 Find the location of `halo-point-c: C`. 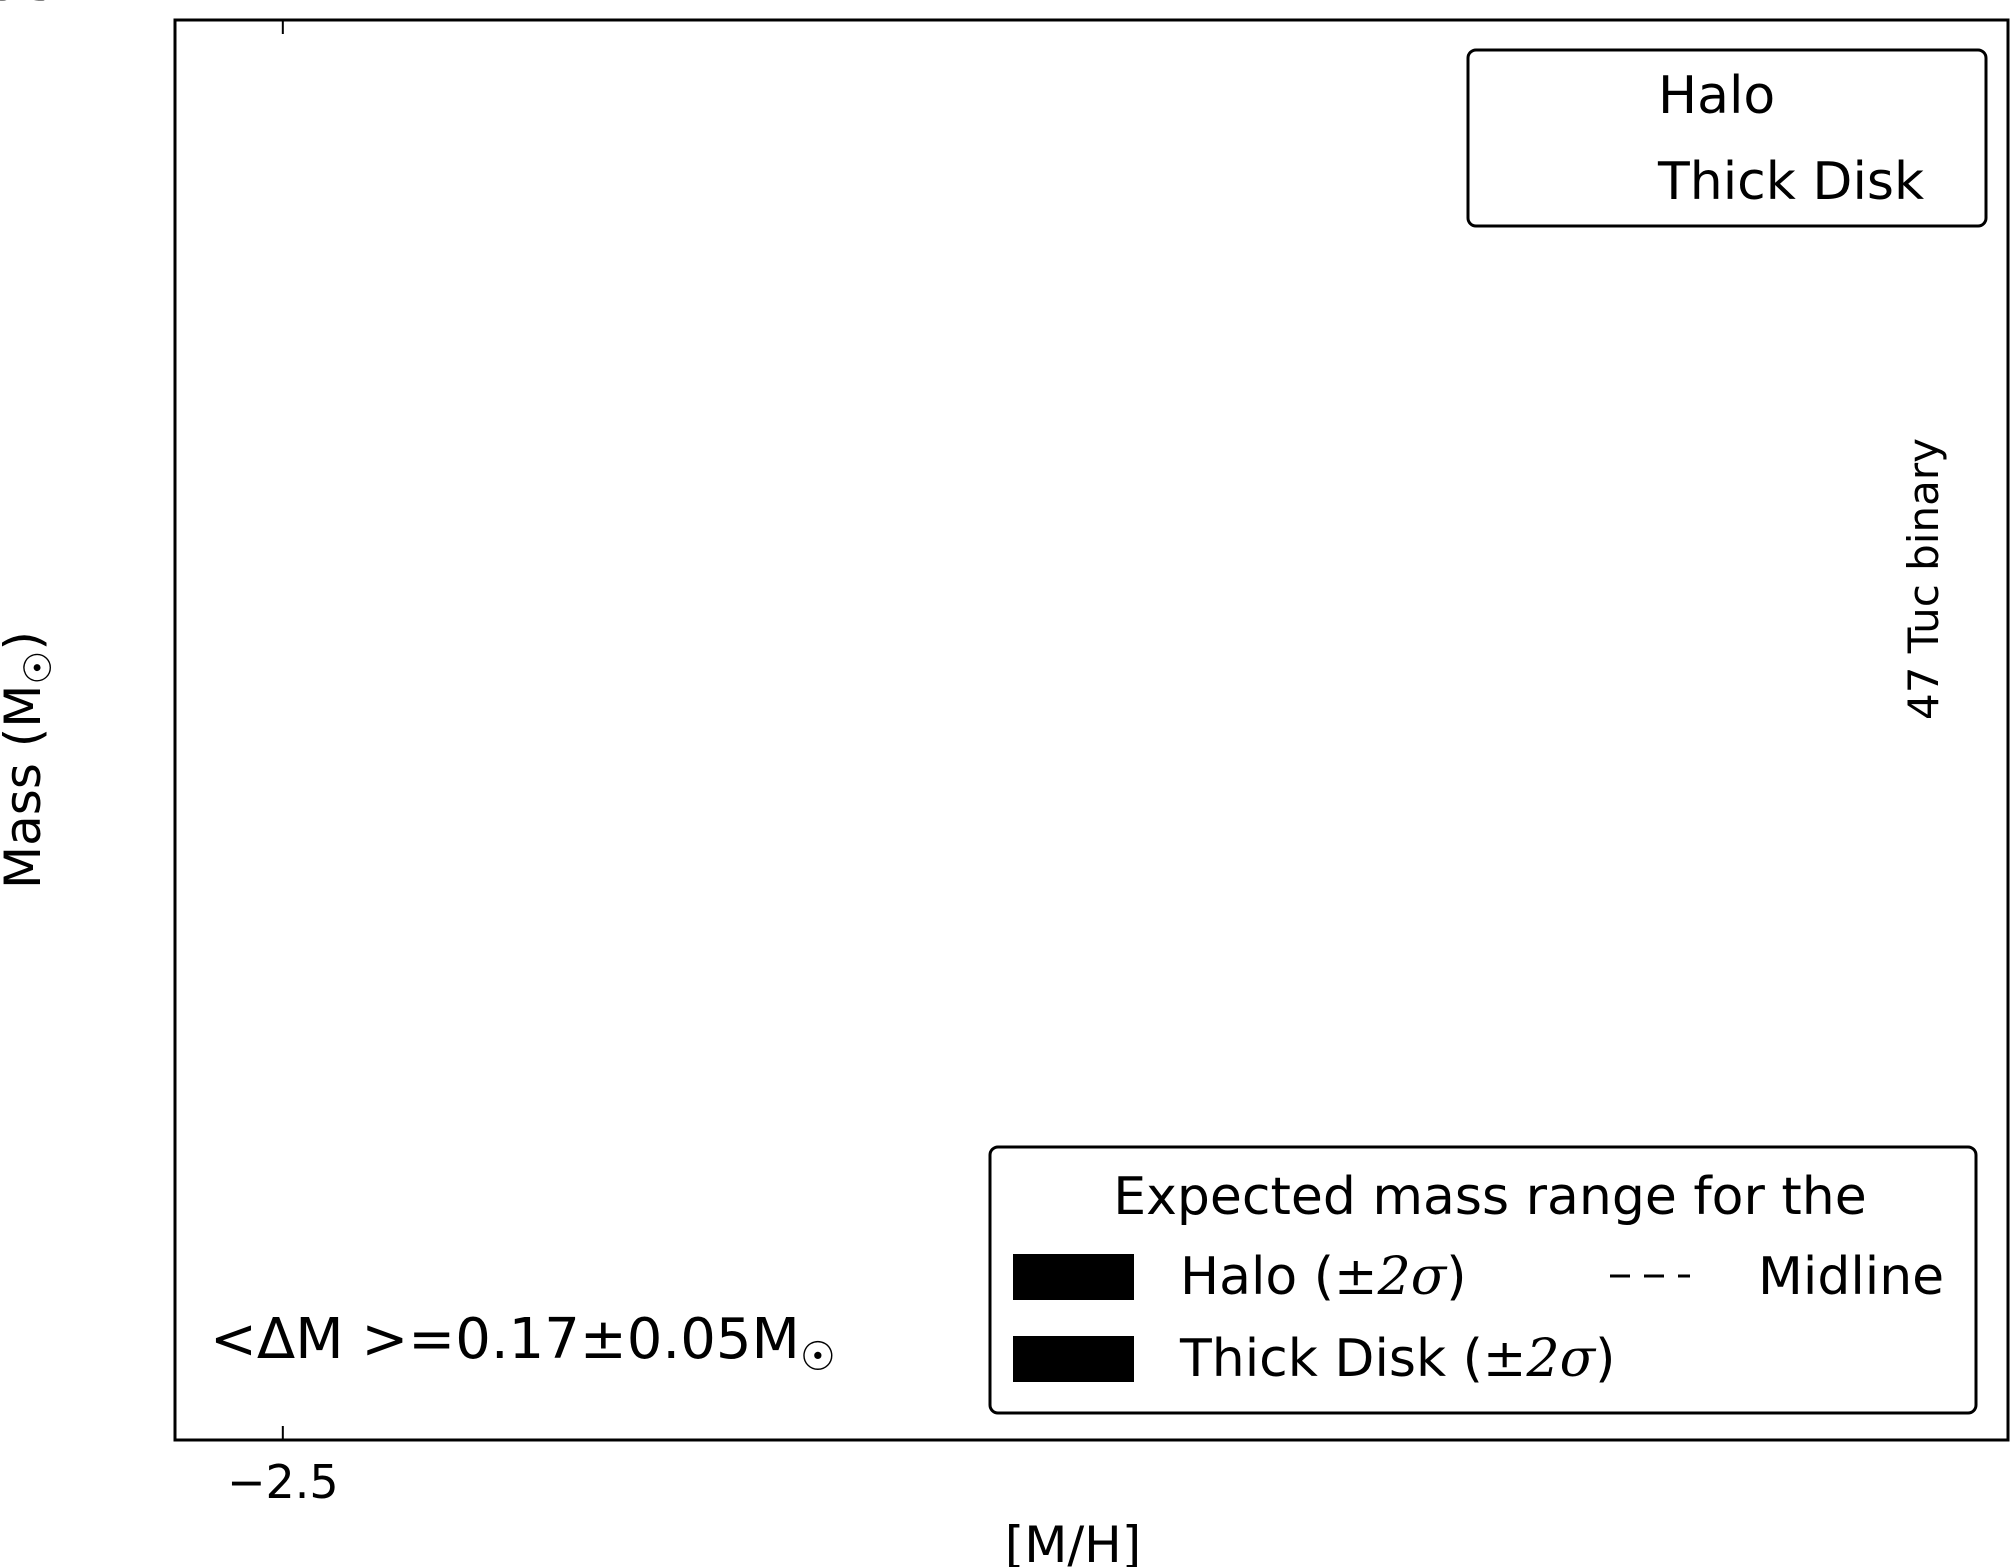

halo-point-c: C is located at coordinates (7, 5).